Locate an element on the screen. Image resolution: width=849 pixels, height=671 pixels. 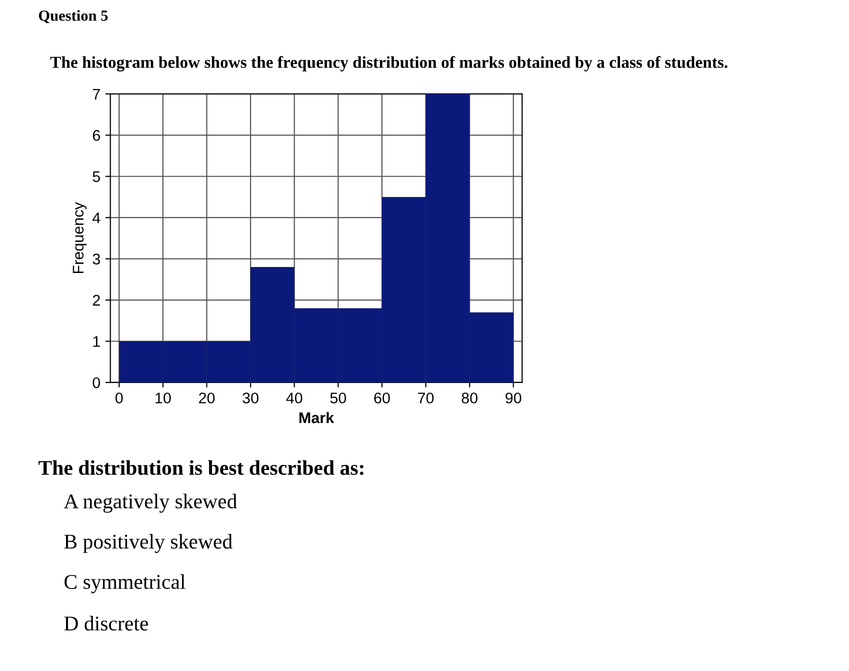
x-tick-label: 0 is located at coordinates (119, 398).